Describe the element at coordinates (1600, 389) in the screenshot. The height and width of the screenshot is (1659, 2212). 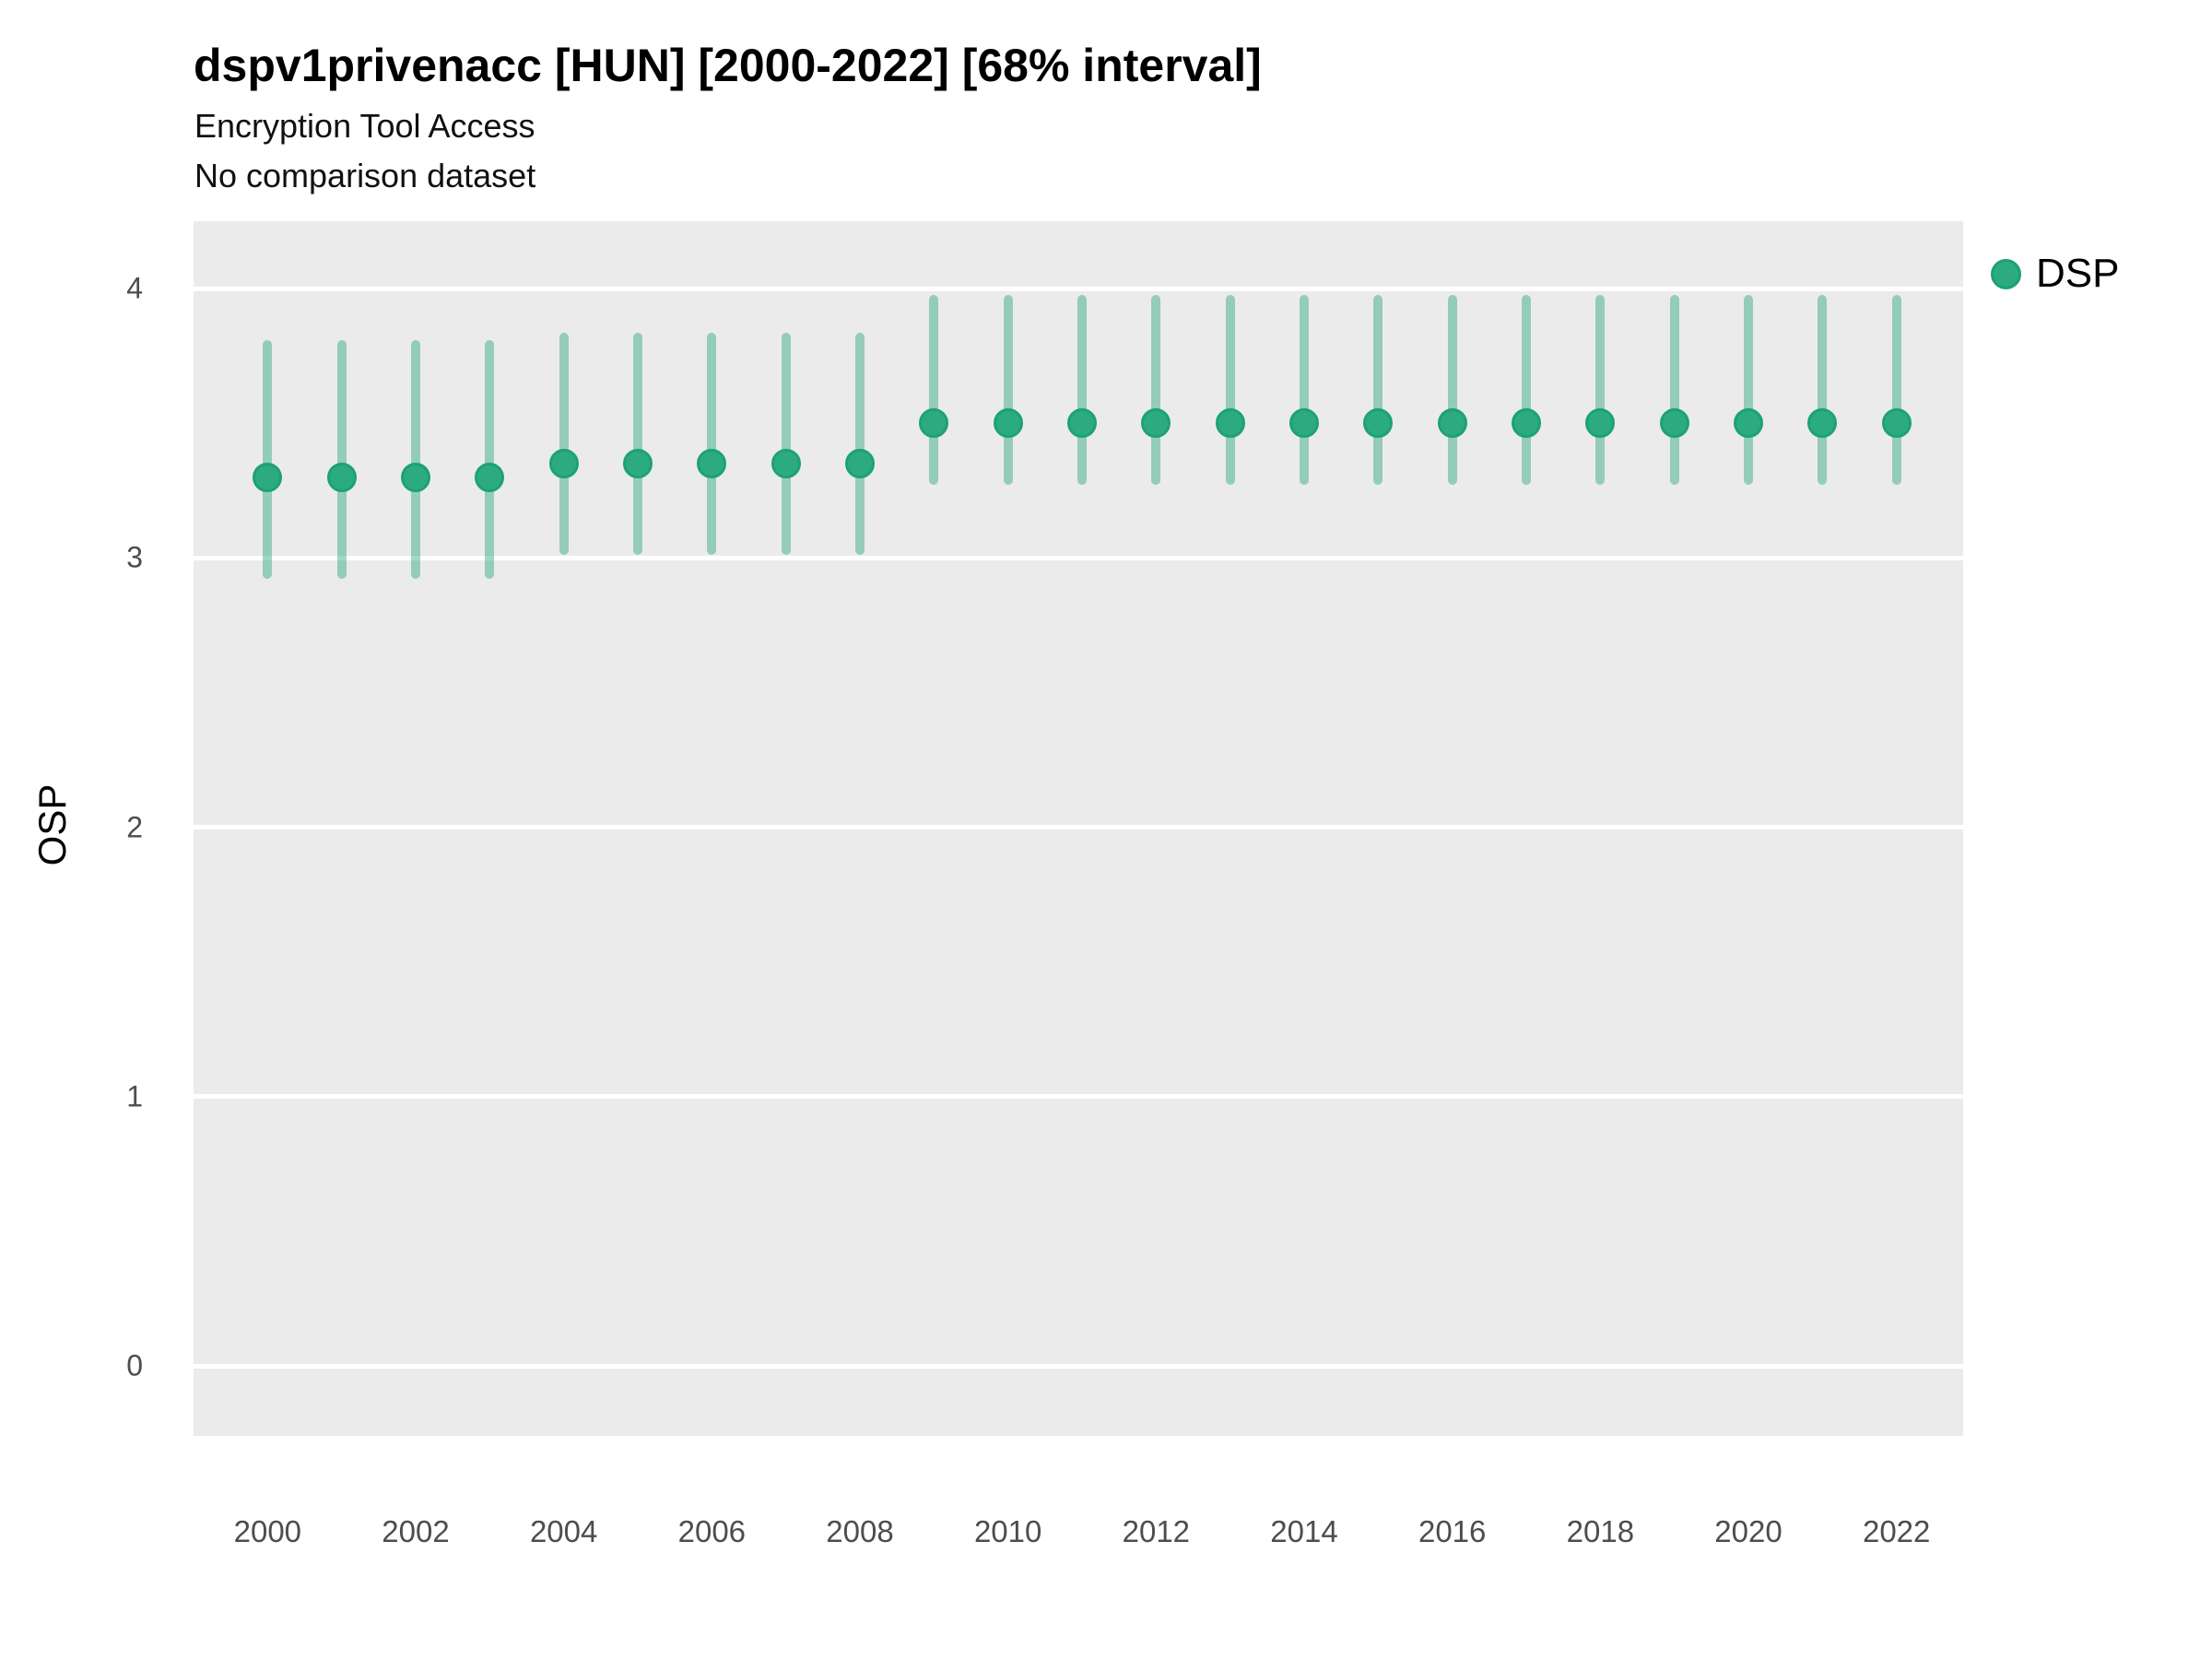
I see `interval-bar-2018` at that location.